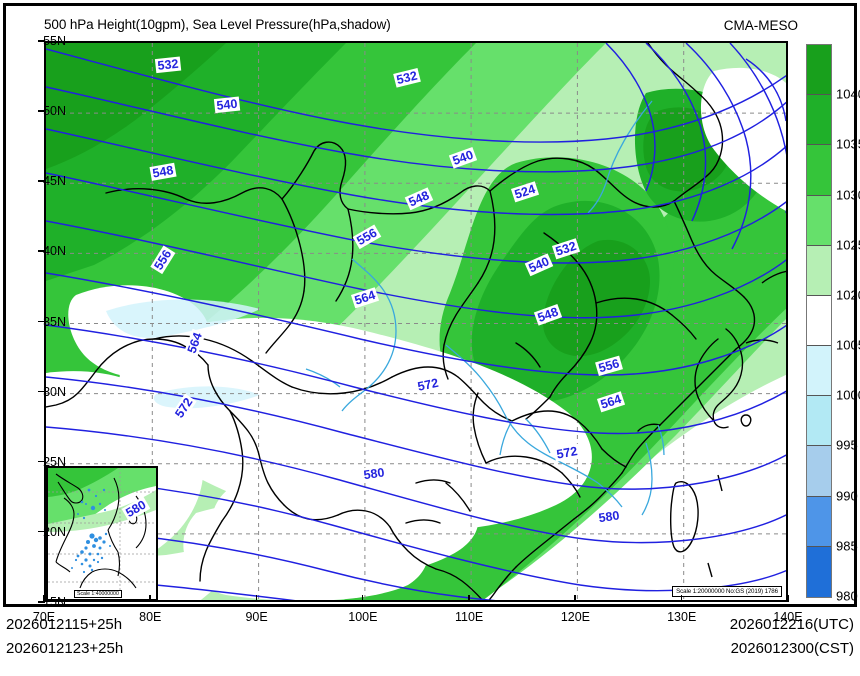  Describe the element at coordinates (788, 617) in the screenshot. I see `longitude-tick-label: 140E` at that location.